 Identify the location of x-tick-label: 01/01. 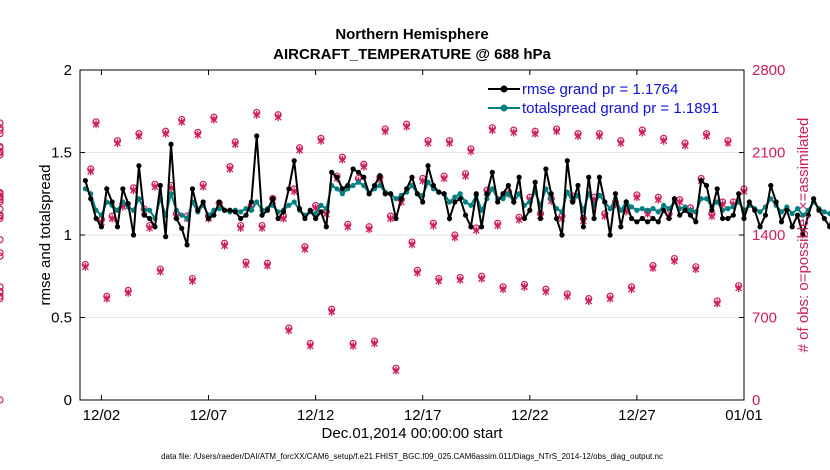
(744, 415).